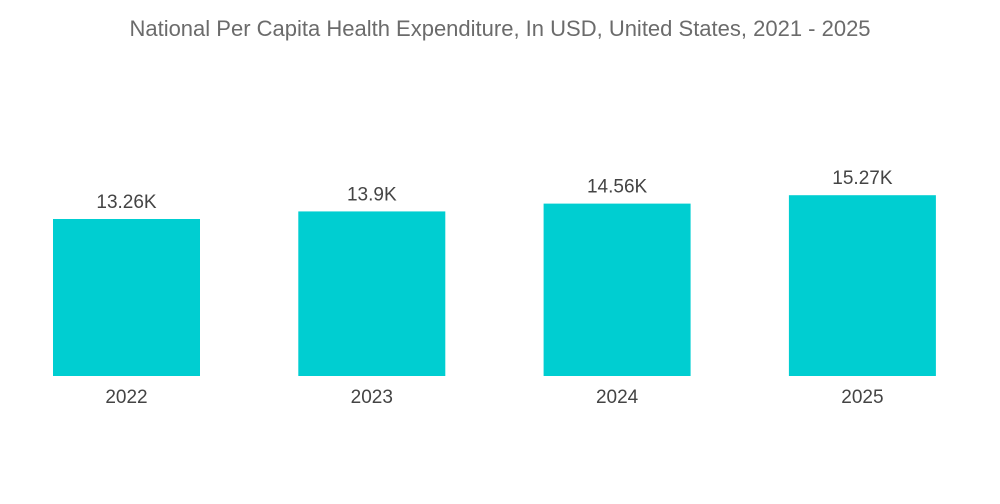  What do you see at coordinates (372, 293) in the screenshot?
I see `bar-2023` at bounding box center [372, 293].